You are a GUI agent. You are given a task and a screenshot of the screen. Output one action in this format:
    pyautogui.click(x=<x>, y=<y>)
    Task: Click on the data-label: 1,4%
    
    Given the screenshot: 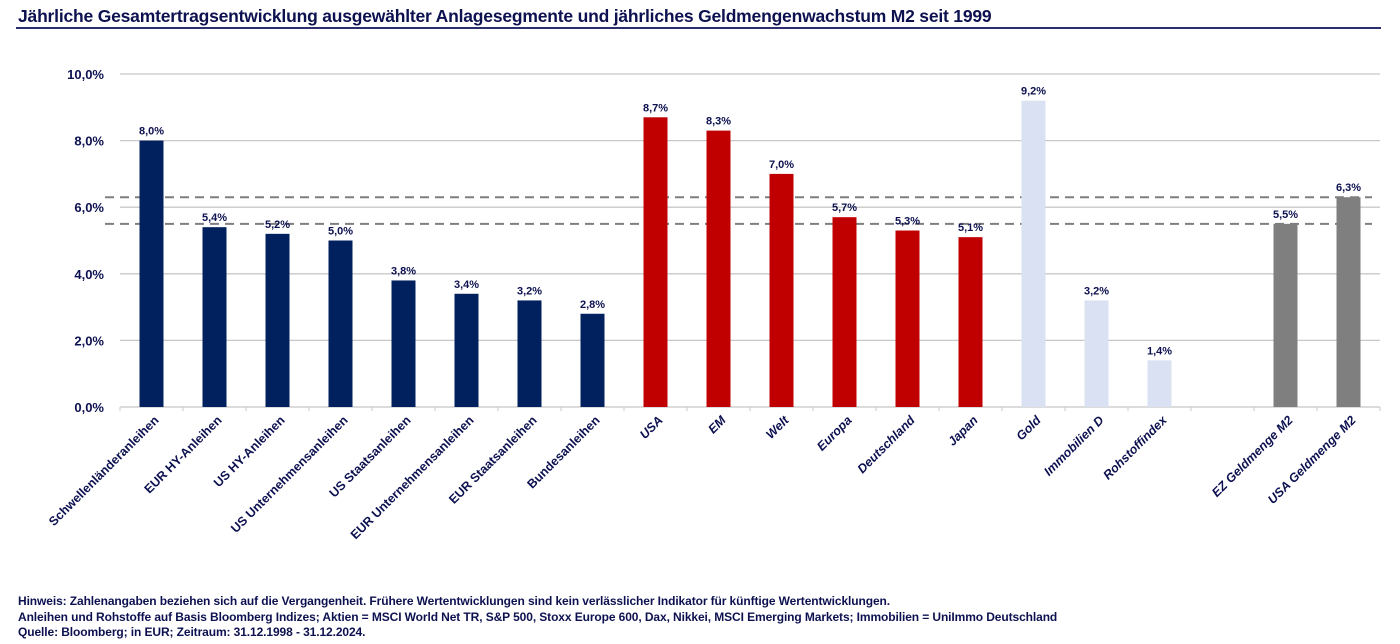 What is the action you would take?
    pyautogui.click(x=1159, y=351)
    